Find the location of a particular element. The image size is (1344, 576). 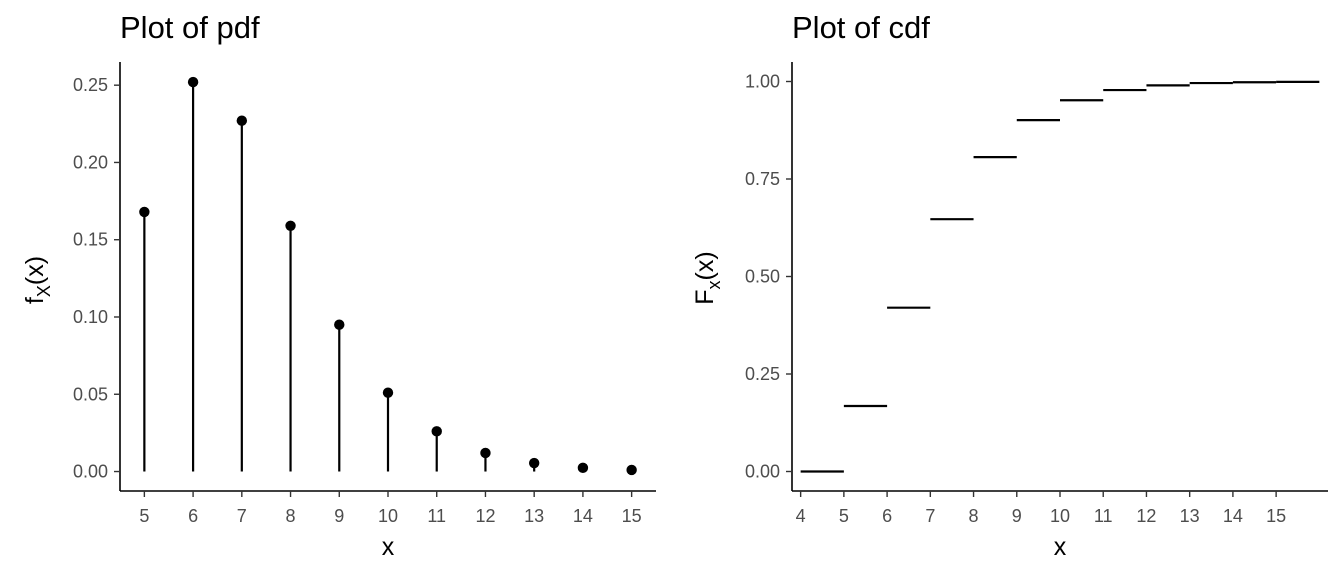

pdf-x-tick-label: 7 is located at coordinates (242, 516).